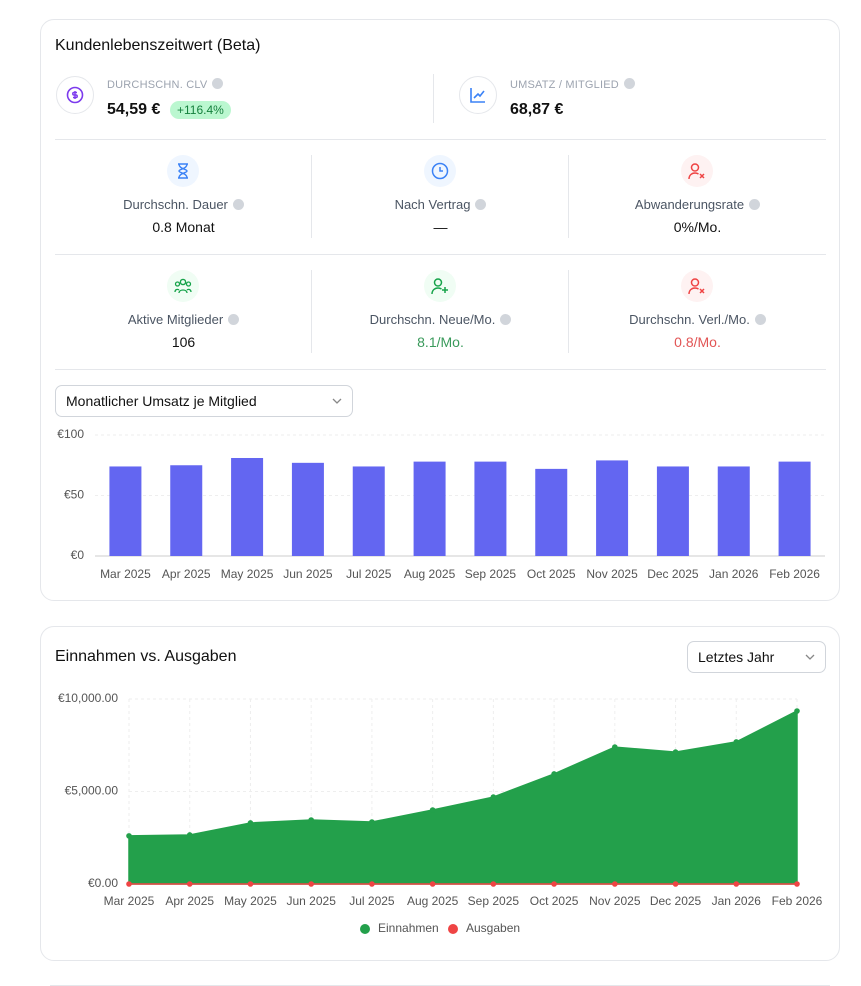  Describe the element at coordinates (697, 342) in the screenshot. I see `stat-value: 0.8/Mo.` at that location.